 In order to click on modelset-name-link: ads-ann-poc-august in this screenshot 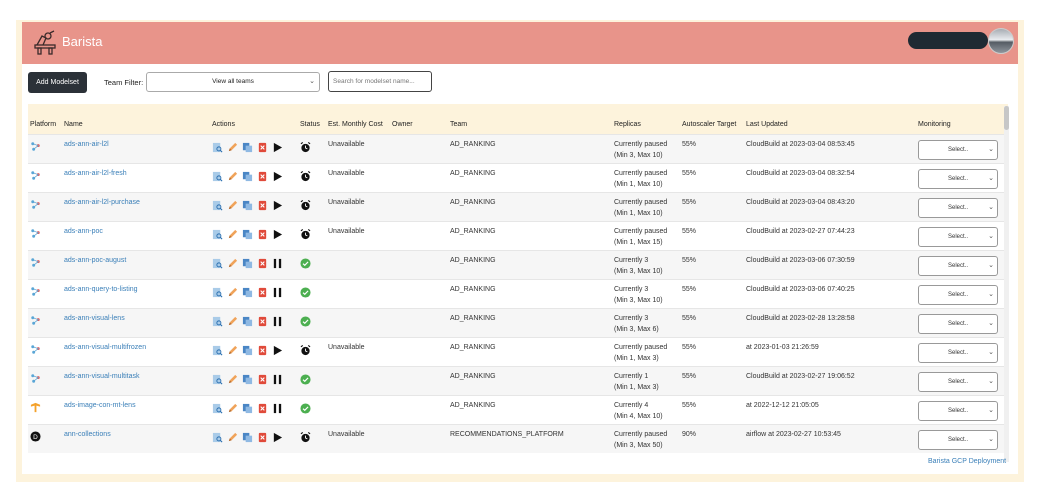, I will do `click(95, 260)`.